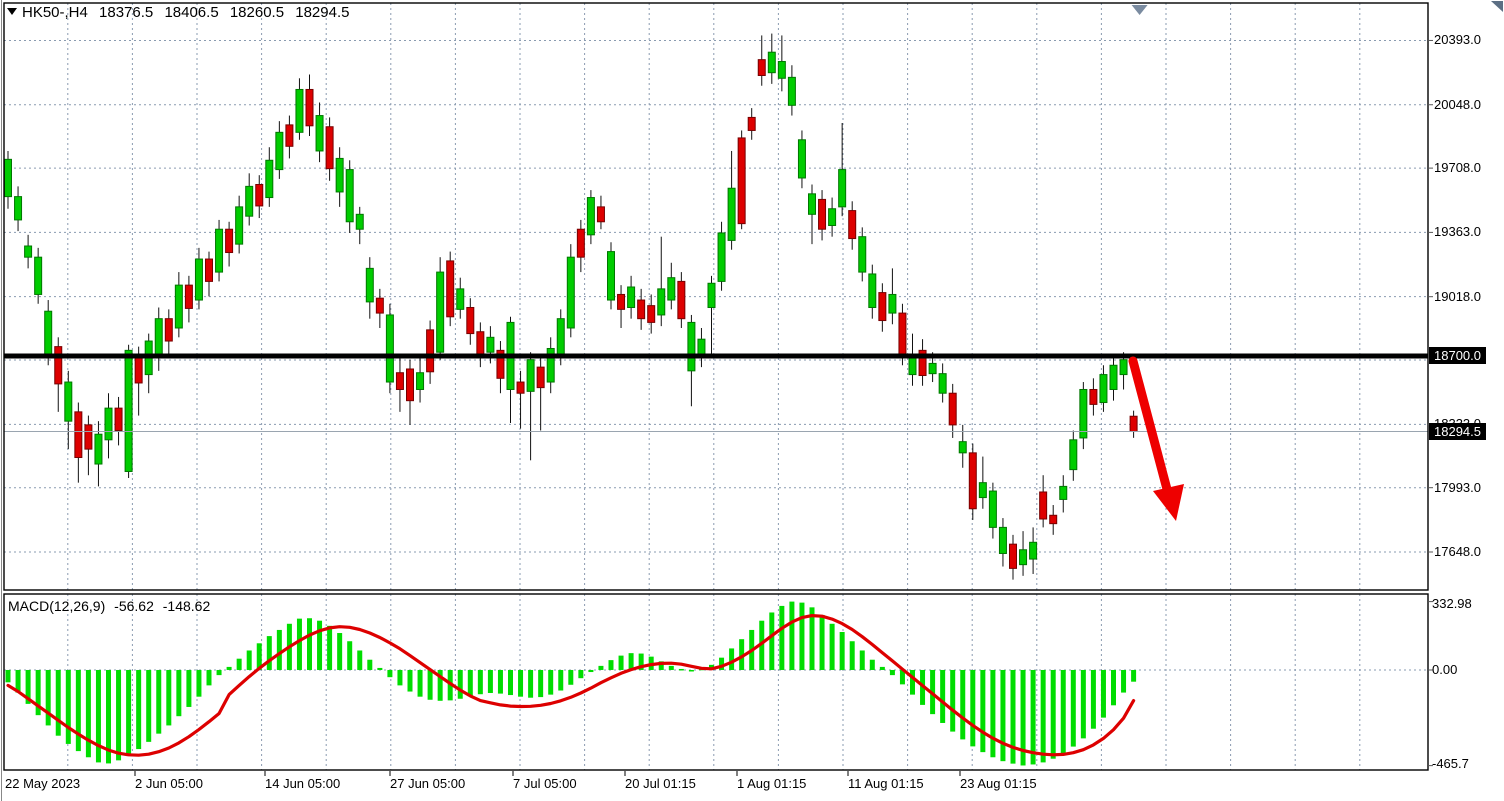 Image resolution: width=1504 pixels, height=801 pixels. Describe the element at coordinates (1450, 763) in the screenshot. I see `macd-axis-label: -465.7` at that location.